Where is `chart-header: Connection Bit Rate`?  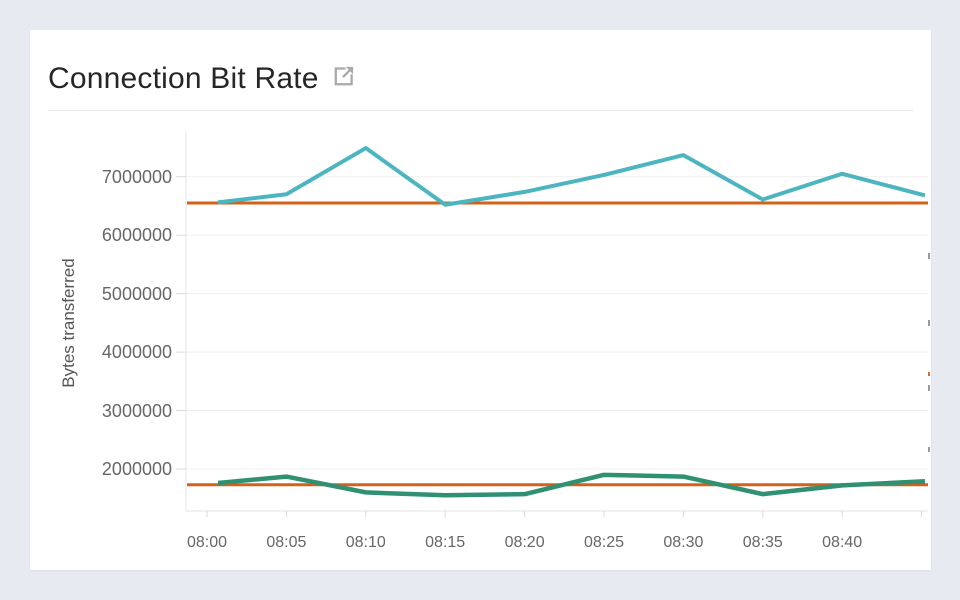
chart-header: Connection Bit Rate is located at coordinates (480, 70).